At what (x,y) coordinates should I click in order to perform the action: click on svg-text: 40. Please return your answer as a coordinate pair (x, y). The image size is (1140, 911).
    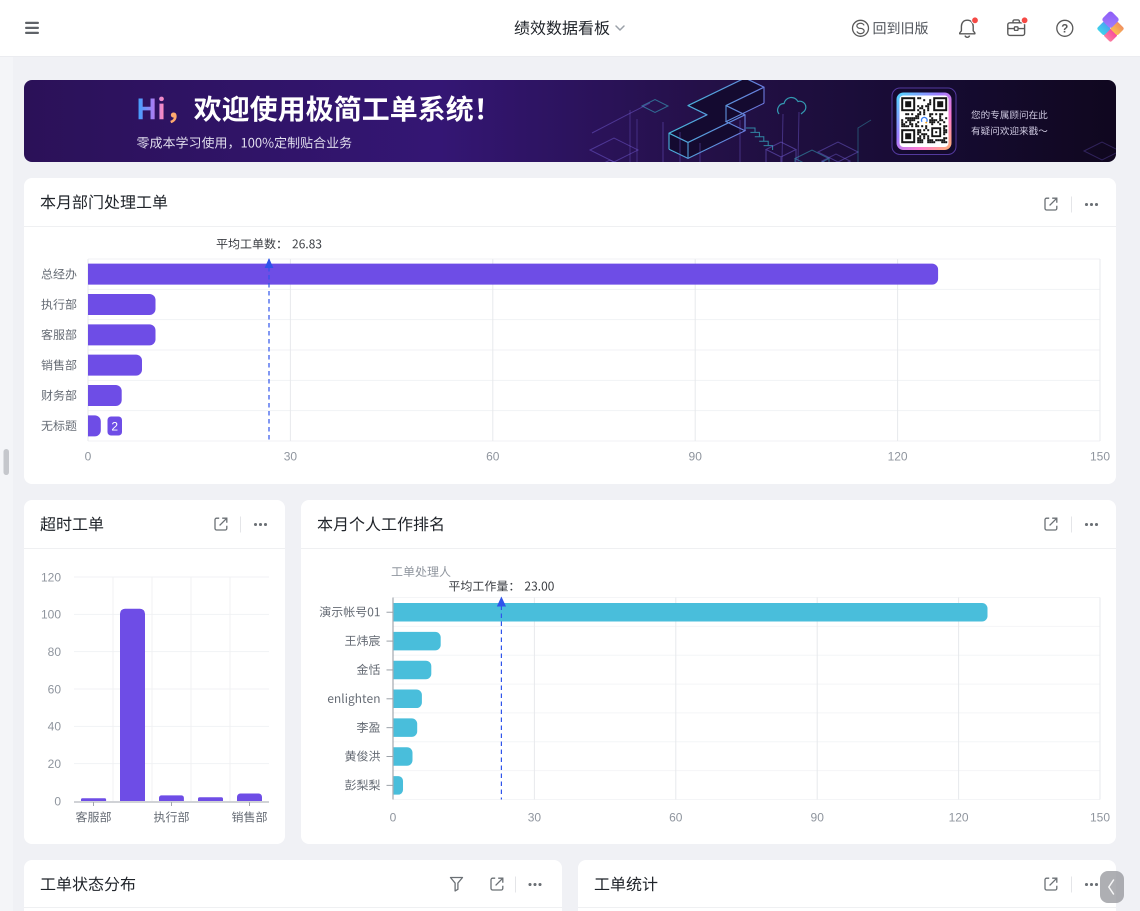
    Looking at the image, I should click on (55, 727).